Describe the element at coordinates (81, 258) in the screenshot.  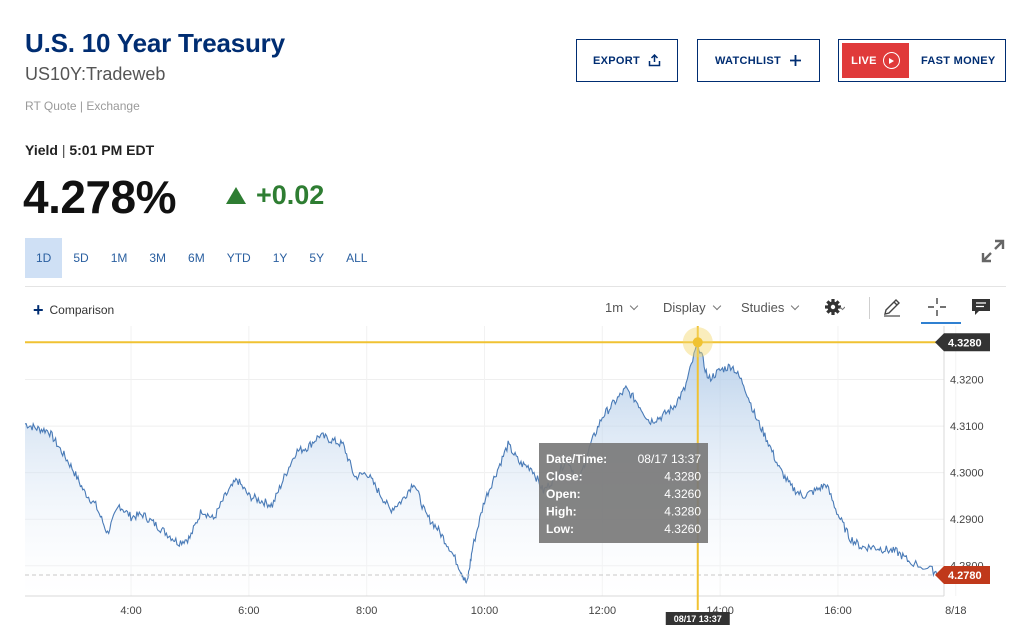
I see `range-tab-5d: 5D` at that location.